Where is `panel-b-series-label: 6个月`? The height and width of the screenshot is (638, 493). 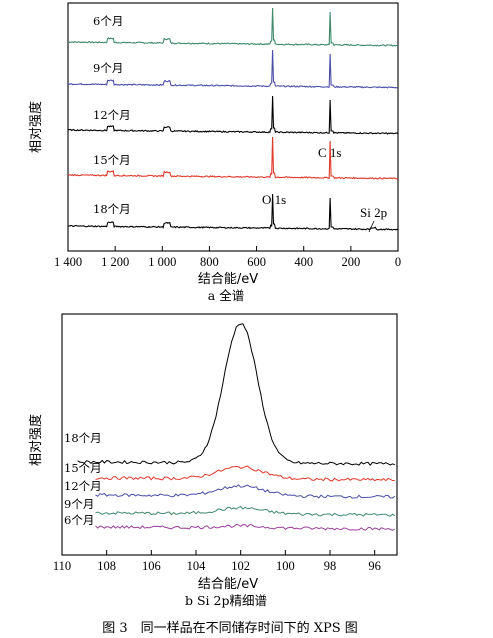 panel-b-series-label: 6个月 is located at coordinates (79, 520).